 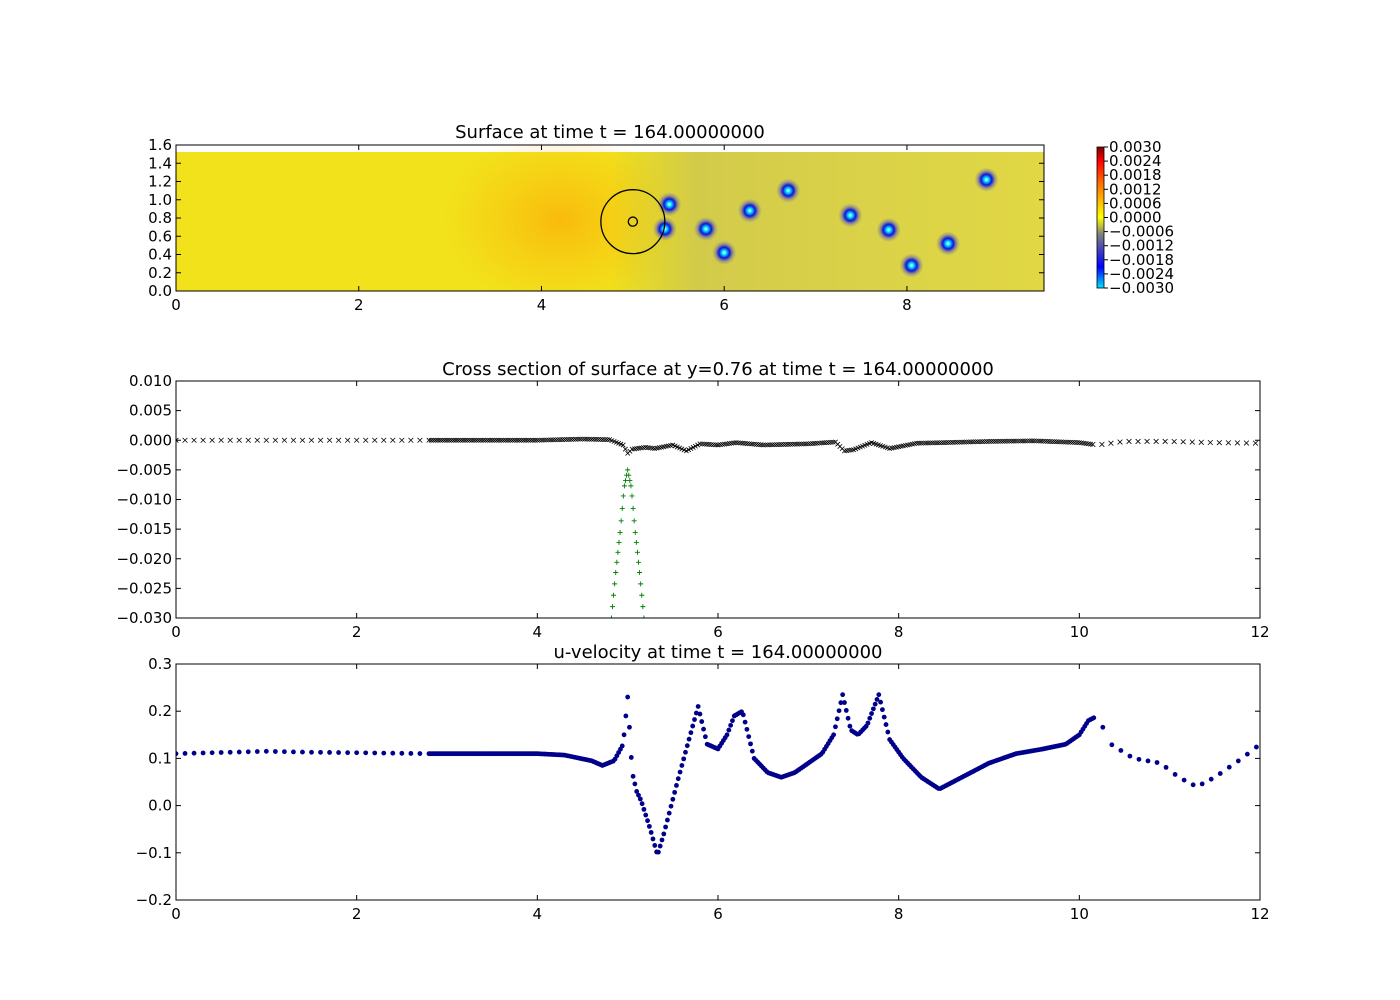 What do you see at coordinates (144, 588) in the screenshot?
I see `cross-section-ytick-label: −0.025` at bounding box center [144, 588].